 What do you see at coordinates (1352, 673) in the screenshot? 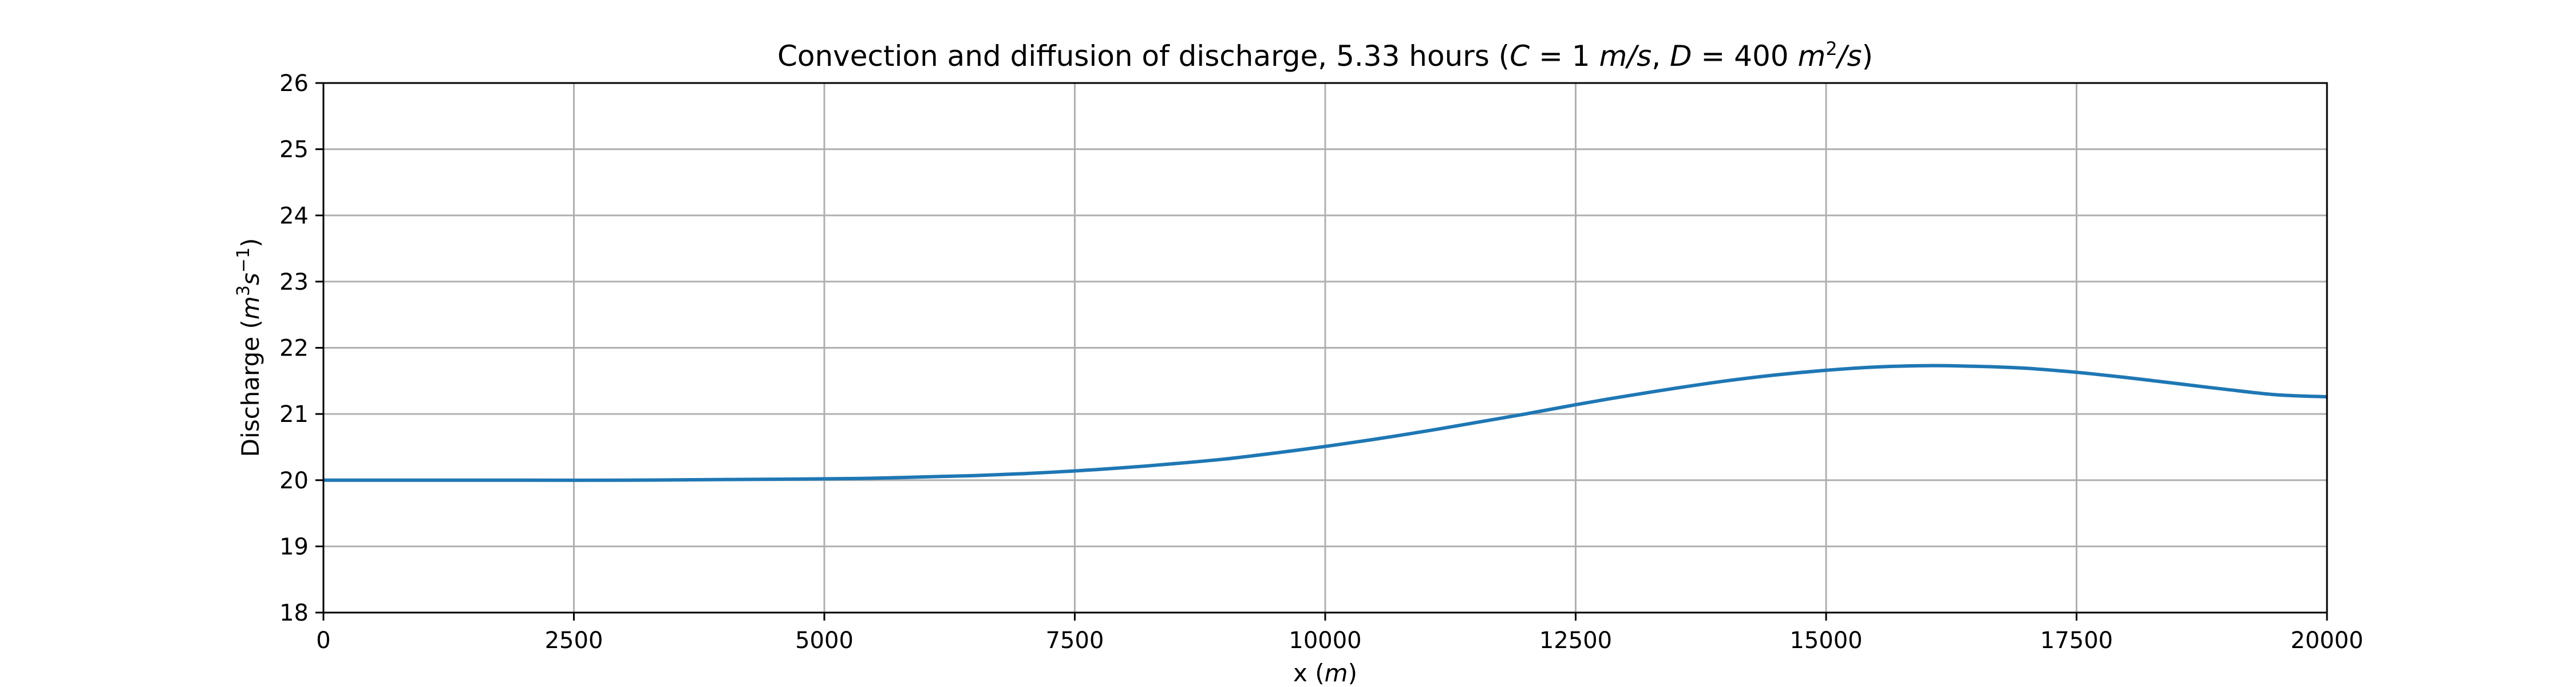
I see `xlabel-close: )` at bounding box center [1352, 673].